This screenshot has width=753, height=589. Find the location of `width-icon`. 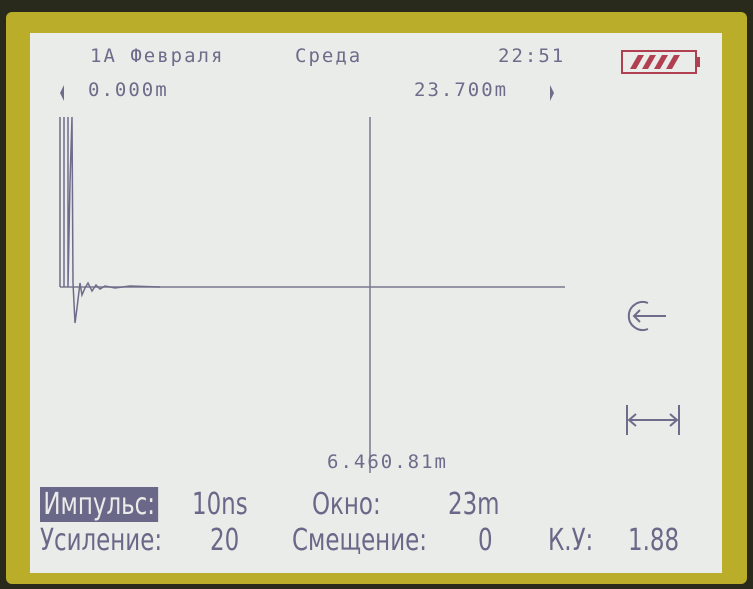

width-icon is located at coordinates (653, 420).